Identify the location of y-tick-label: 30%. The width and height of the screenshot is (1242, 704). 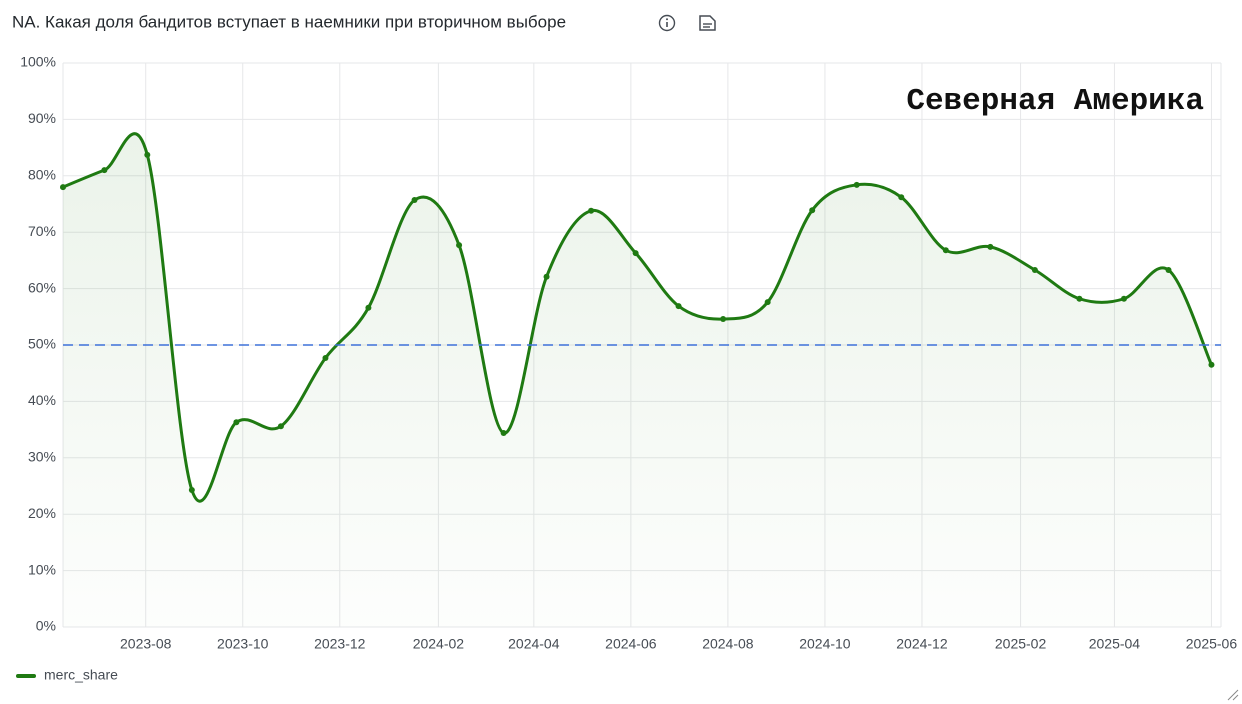
(42, 457).